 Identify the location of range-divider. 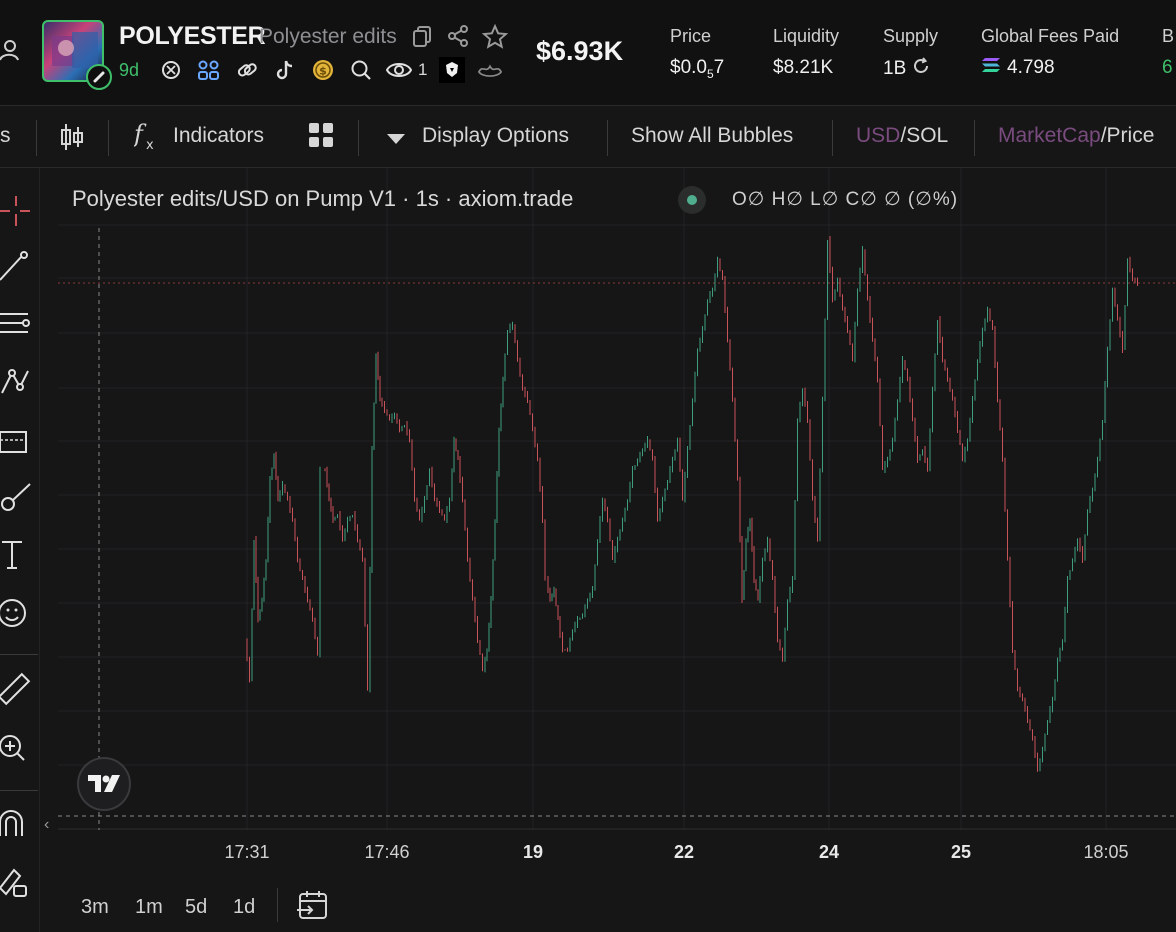
(277, 905).